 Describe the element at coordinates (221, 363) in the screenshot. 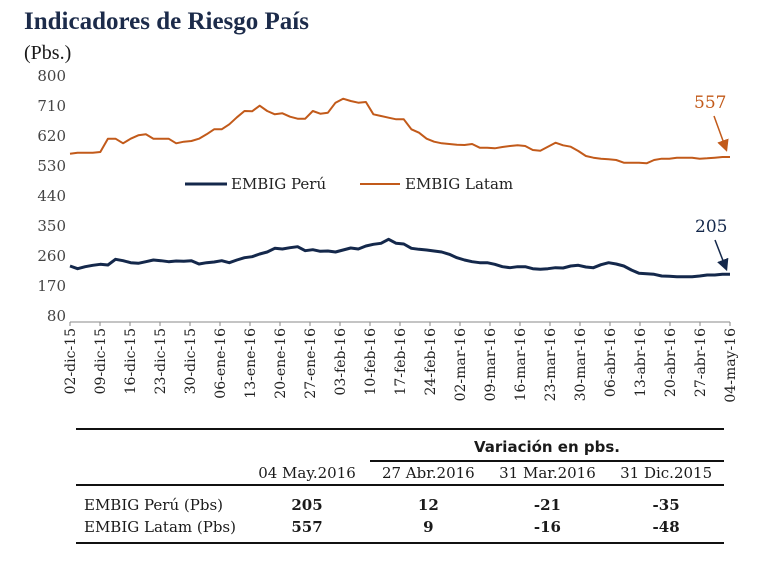

I see `x-tick-label: 06-ene-16` at that location.